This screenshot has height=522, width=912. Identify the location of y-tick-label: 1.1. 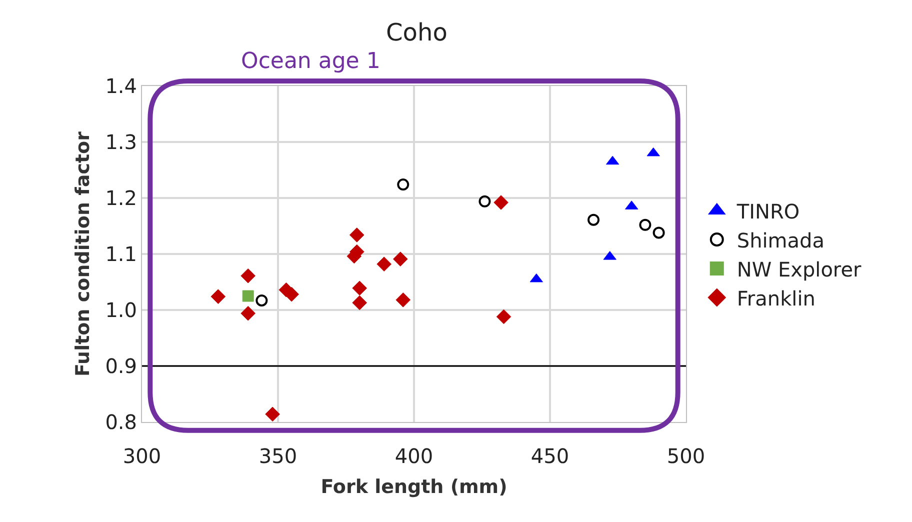
(121, 254).